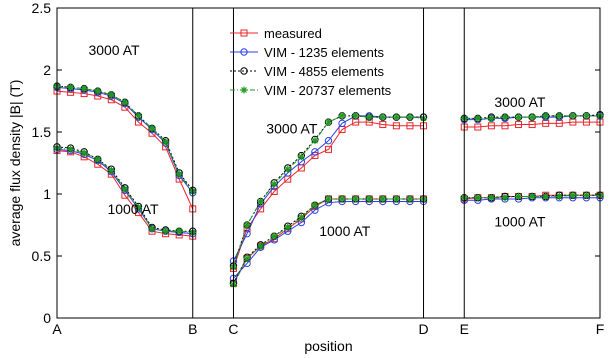  What do you see at coordinates (600, 329) in the screenshot?
I see `x-tick-label: F` at bounding box center [600, 329].